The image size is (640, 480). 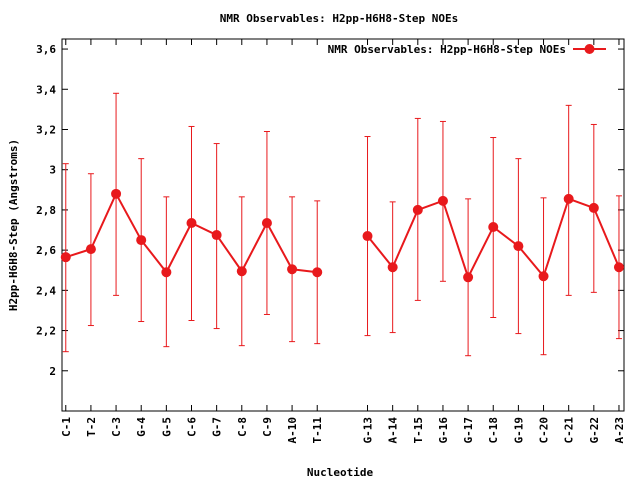 I want to click on x-tick-label: G-17, so click(x=468, y=430).